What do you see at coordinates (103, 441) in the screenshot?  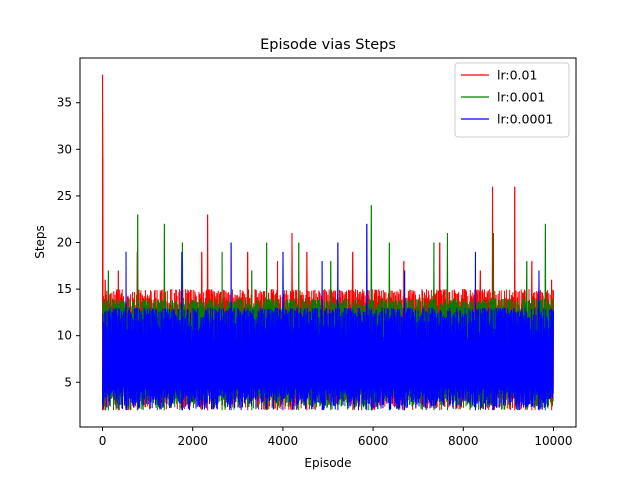 I see `x-tick-label: 0` at bounding box center [103, 441].